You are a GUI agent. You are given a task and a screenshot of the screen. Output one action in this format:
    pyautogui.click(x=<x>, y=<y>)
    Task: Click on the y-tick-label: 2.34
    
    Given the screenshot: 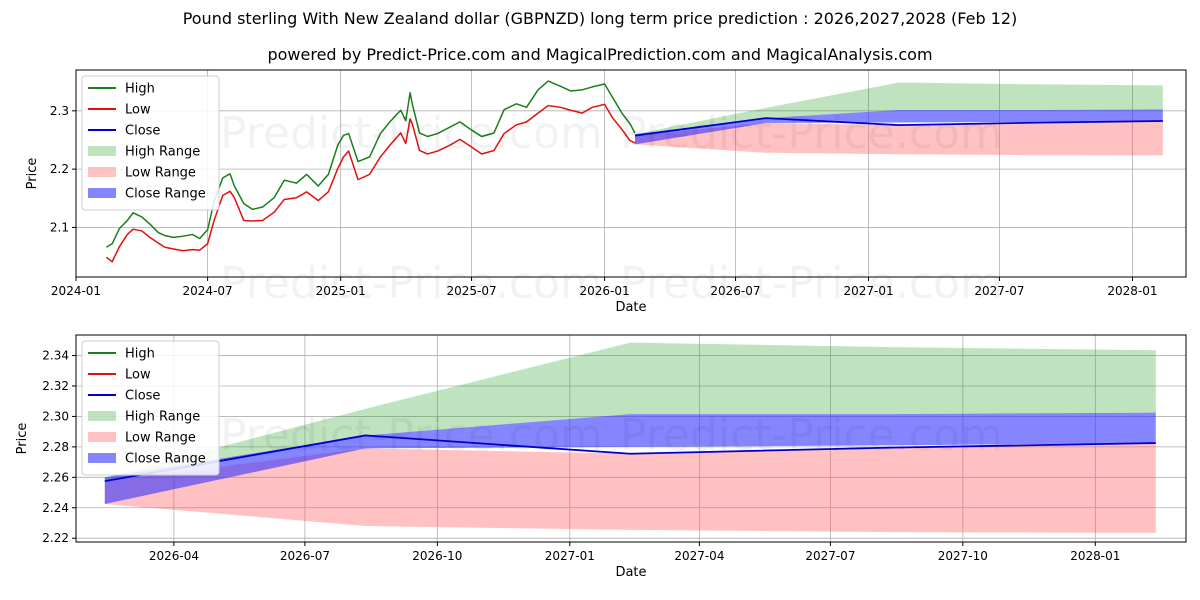 What is the action you would take?
    pyautogui.click(x=55, y=356)
    